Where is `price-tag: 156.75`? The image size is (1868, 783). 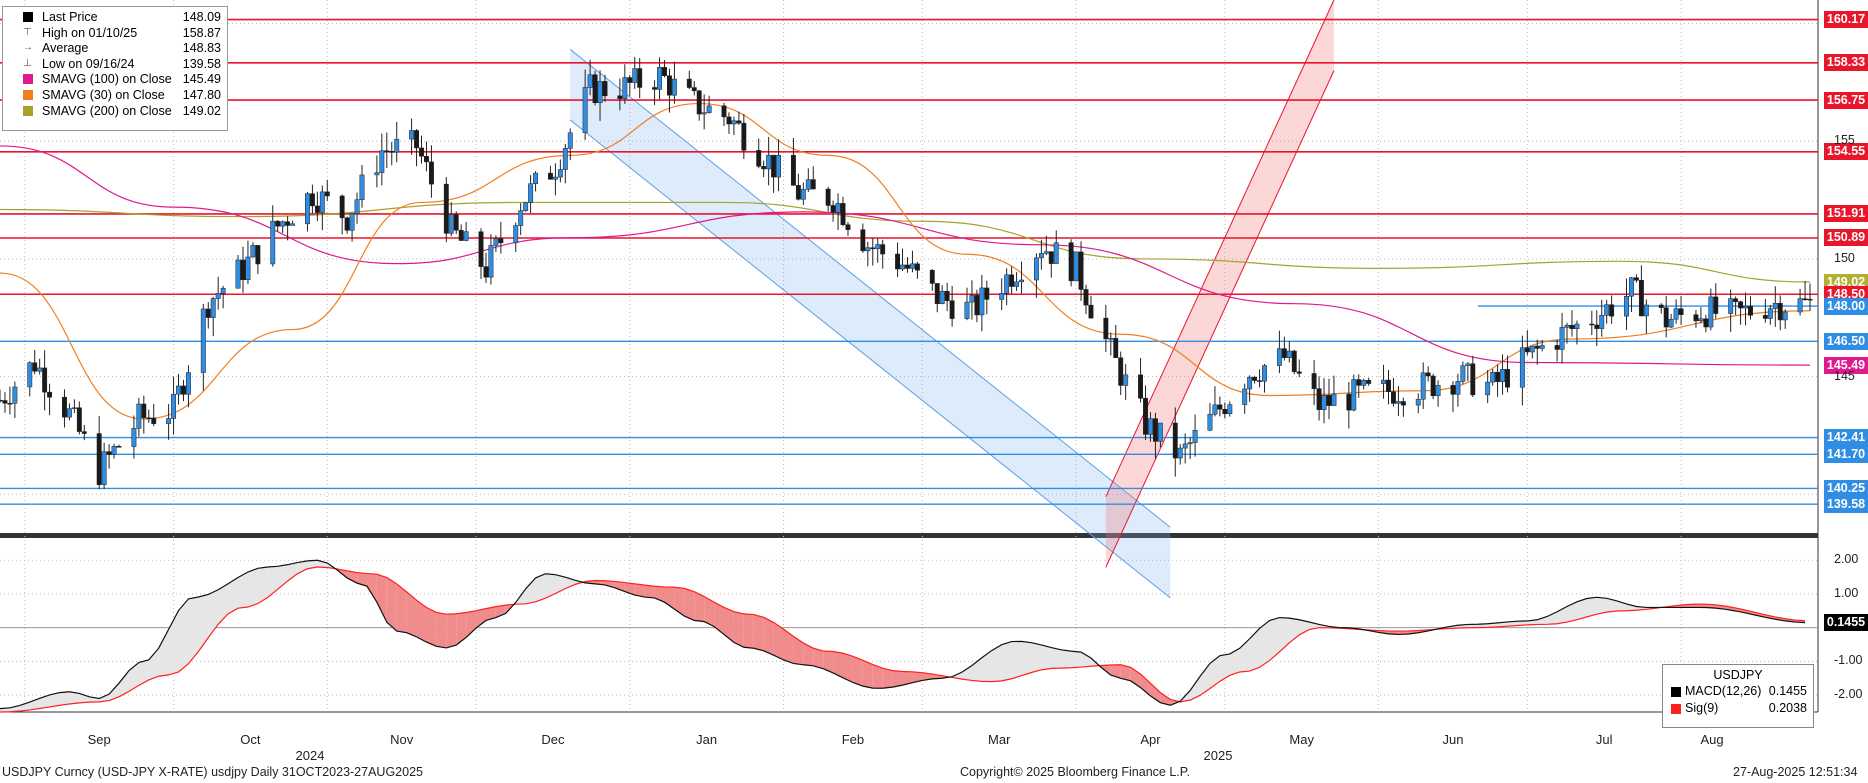
price-tag: 156.75 is located at coordinates (1846, 100).